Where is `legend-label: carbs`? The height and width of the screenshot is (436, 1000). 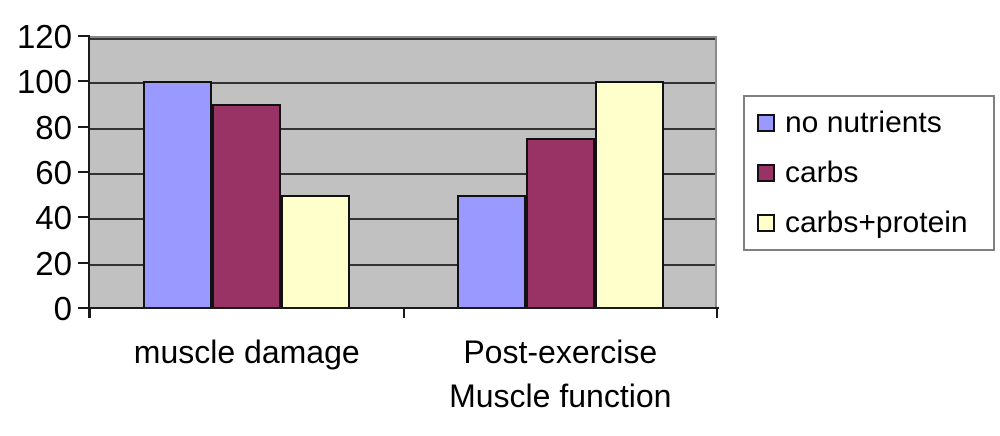
legend-label: carbs is located at coordinates (822, 172).